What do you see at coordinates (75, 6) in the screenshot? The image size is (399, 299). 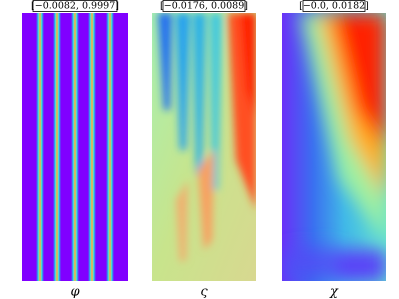 I see `range-label: [−0.0082, 0.9997]` at bounding box center [75, 6].